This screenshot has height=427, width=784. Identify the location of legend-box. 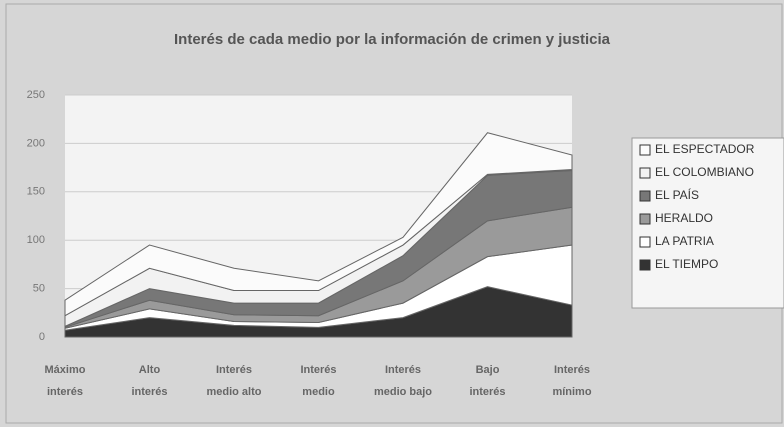
(707, 223).